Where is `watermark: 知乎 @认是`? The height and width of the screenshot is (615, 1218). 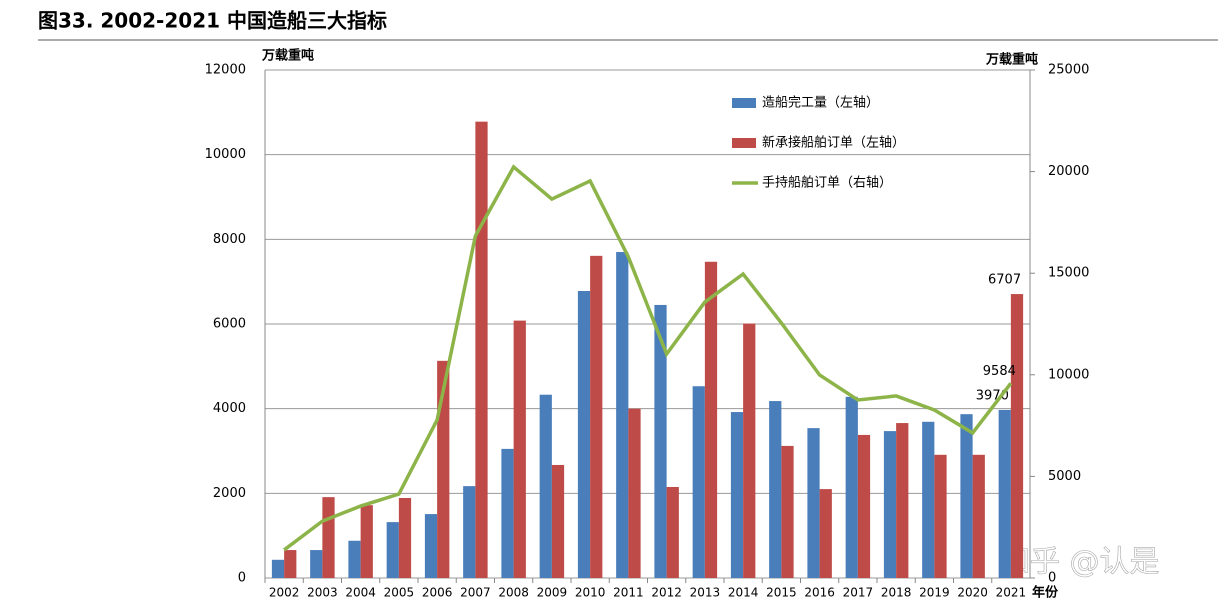
watermark: 知乎 @认是 is located at coordinates (1080, 562).